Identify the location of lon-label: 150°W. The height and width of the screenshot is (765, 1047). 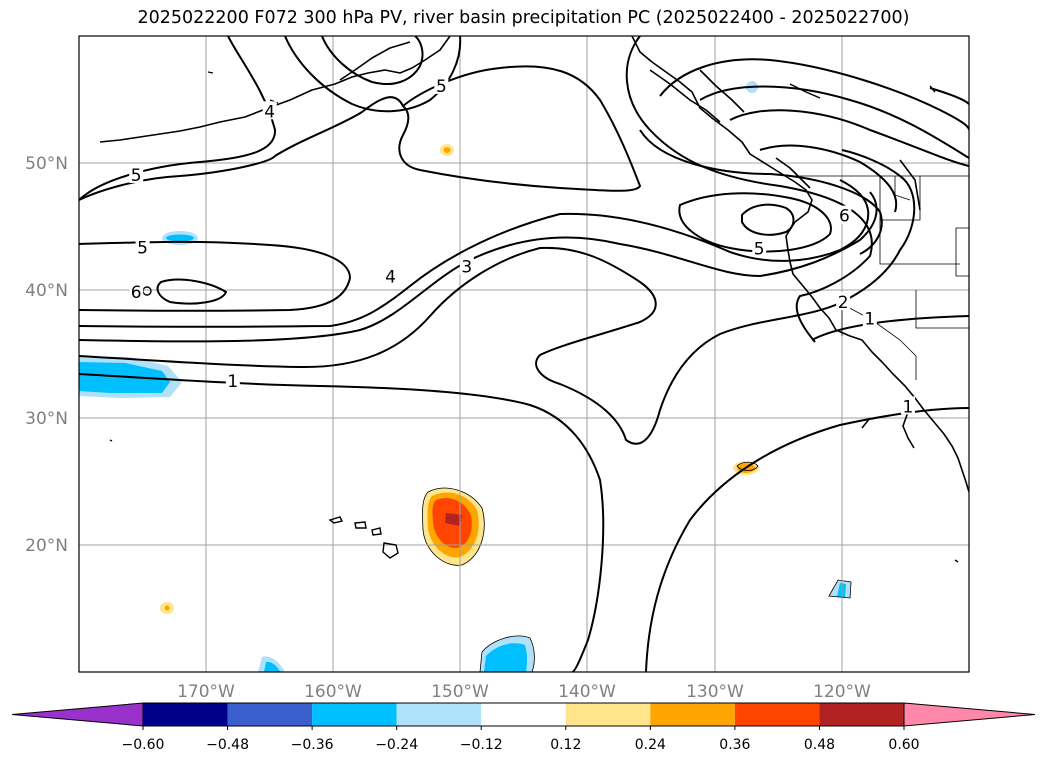
(460, 692).